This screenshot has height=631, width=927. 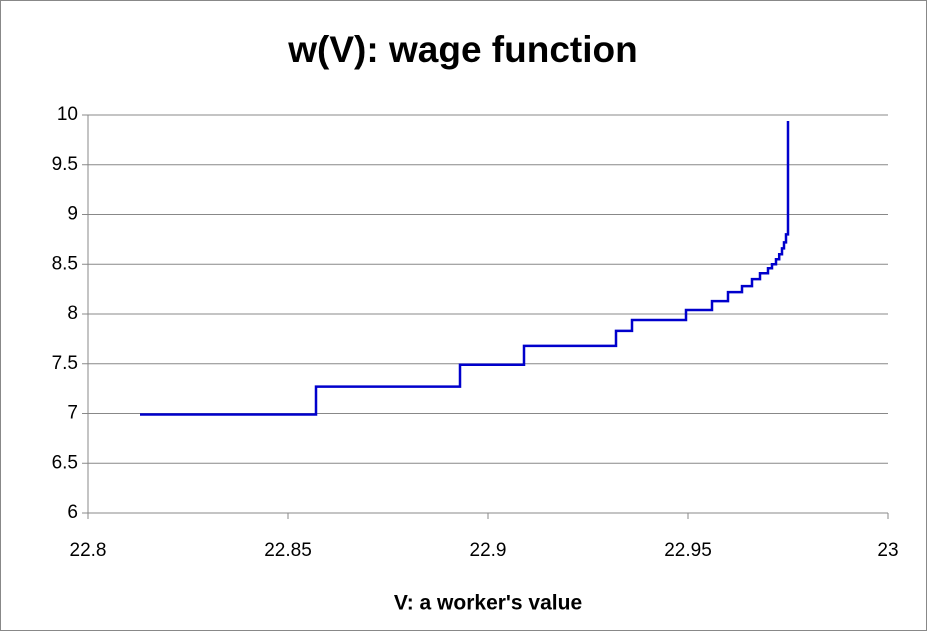 I want to click on y-tick-label: 6, so click(x=72, y=512).